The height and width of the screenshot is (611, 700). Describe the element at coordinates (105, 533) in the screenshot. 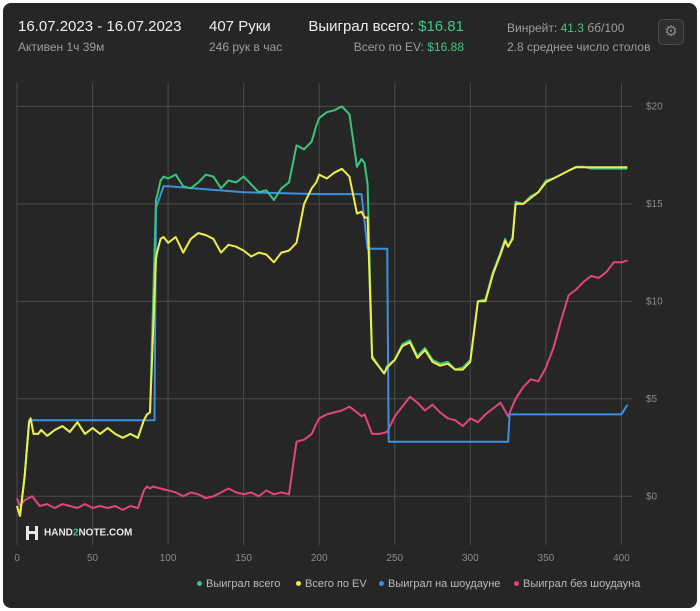

I see `logo-text-c: NOTE.COM` at that location.